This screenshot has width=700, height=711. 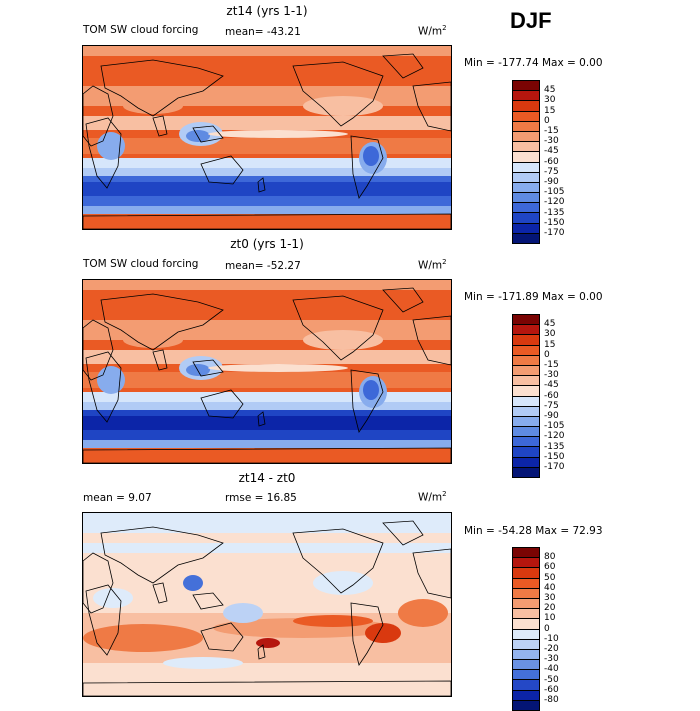 I want to click on colorbar-tick-label: -80, so click(x=551, y=700).